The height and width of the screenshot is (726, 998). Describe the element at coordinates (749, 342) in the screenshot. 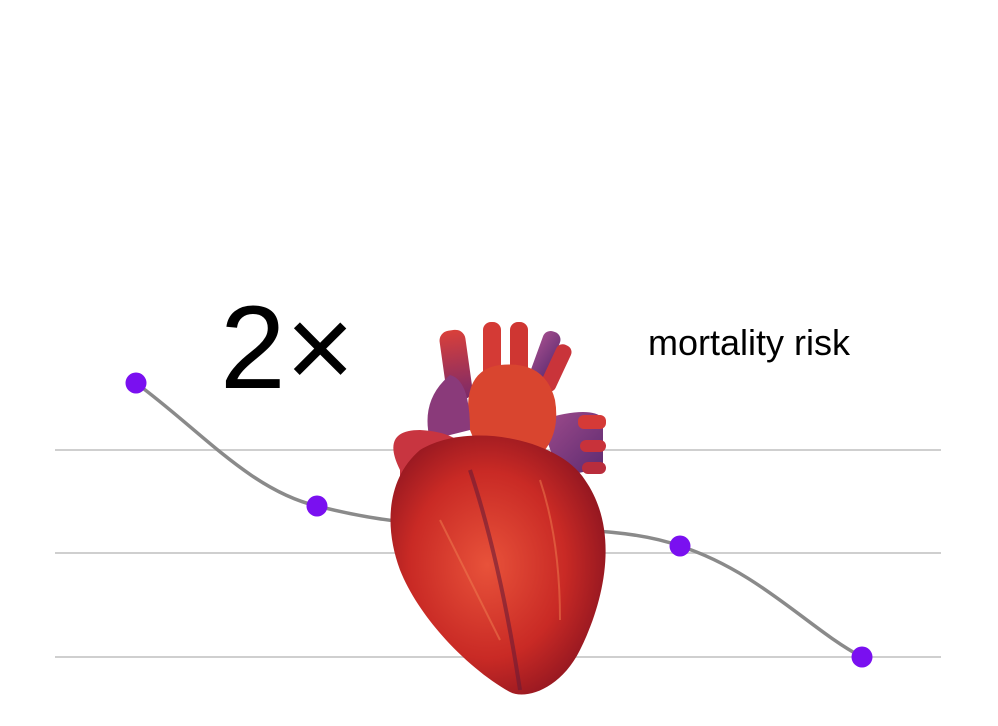

I see `label: mortality risk` at that location.